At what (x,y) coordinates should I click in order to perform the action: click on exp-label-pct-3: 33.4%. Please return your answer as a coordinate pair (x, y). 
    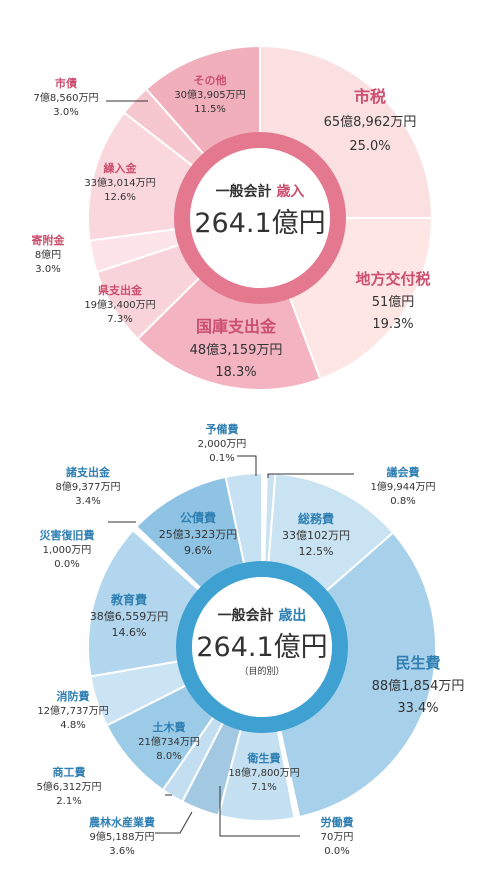
    Looking at the image, I should click on (417, 708).